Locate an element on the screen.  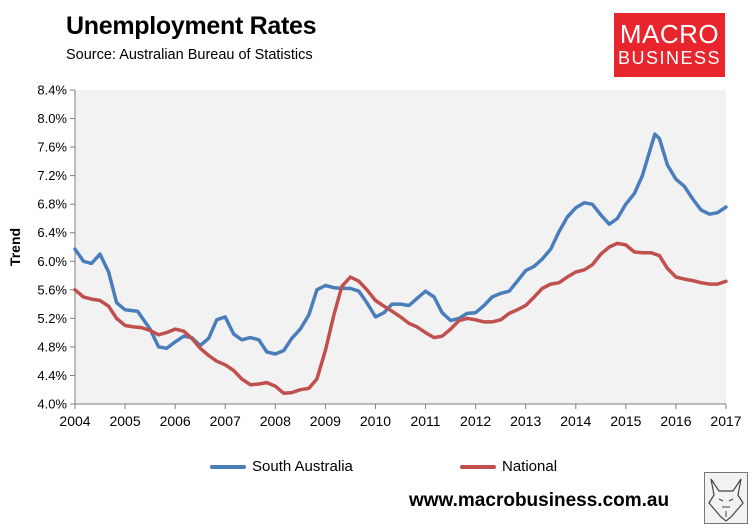
legend-label-national: National is located at coordinates (530, 466).